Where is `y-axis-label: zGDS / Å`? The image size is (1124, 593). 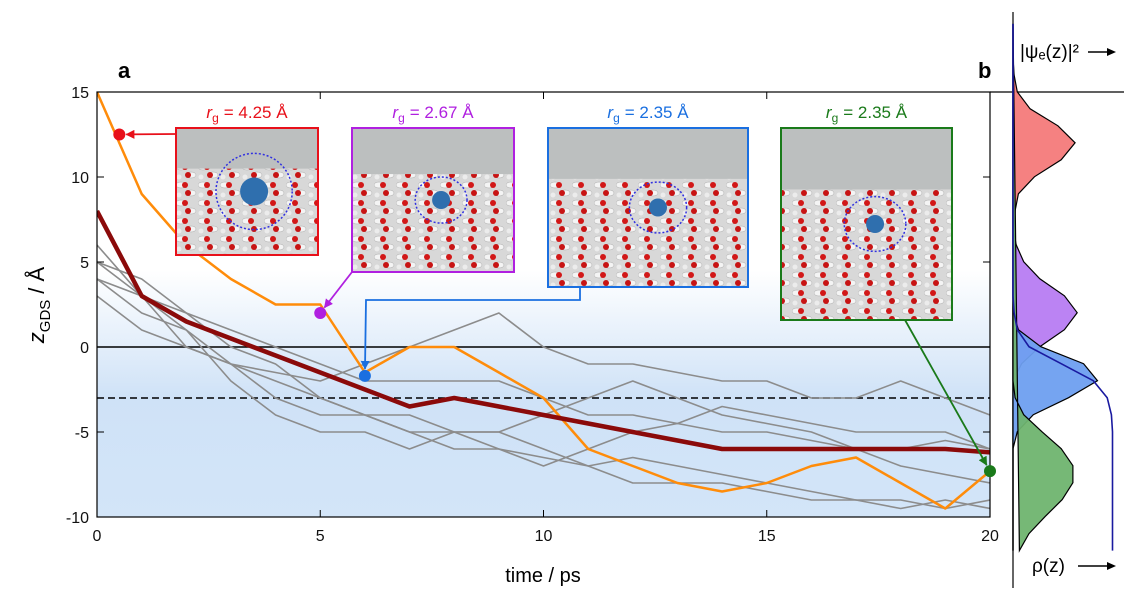
y-axis-label: zGDS / Å is located at coordinates (39, 305).